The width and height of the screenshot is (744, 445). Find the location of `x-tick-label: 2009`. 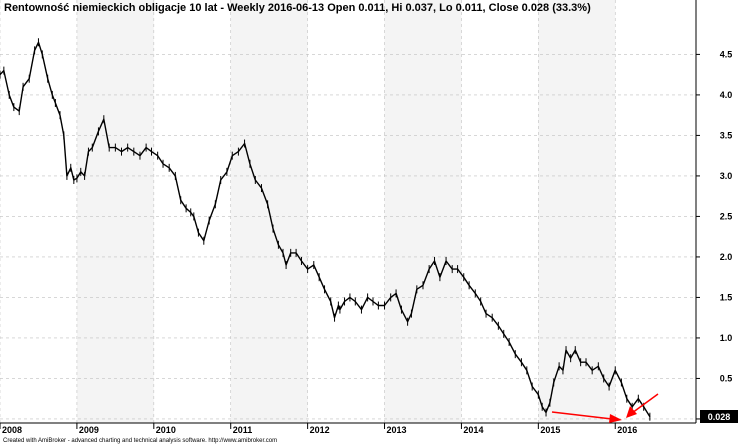

x-tick-label: 2009 is located at coordinates (89, 430).